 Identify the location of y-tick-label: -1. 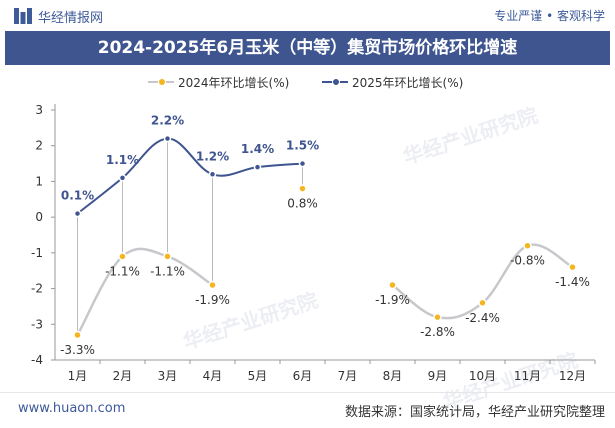
(37, 253).